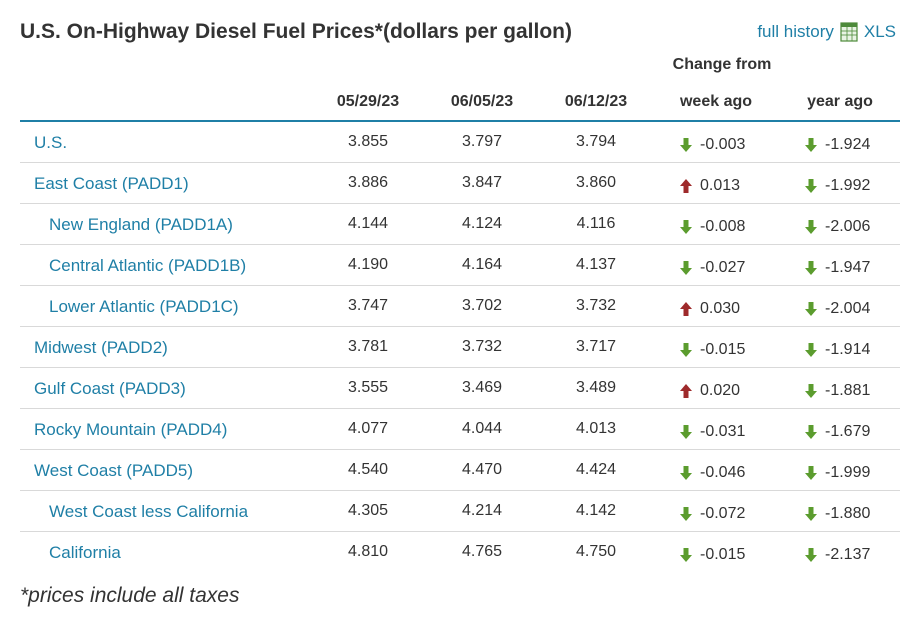  I want to click on region-link: Lower Atlantic (PADD1C), so click(144, 306).